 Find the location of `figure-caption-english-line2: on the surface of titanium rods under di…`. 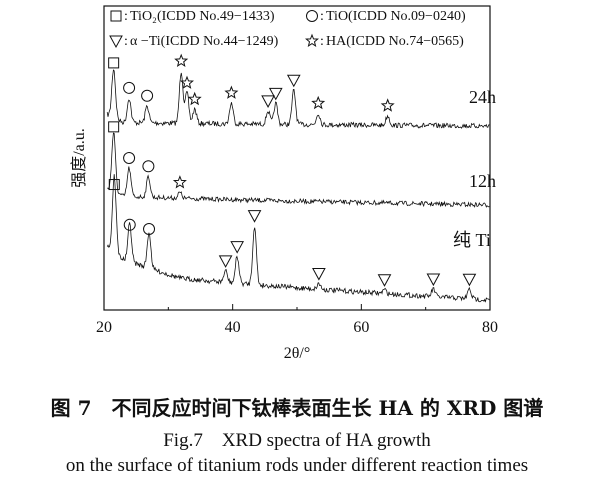

figure-caption-english-line2: on the surface of titanium rods under di… is located at coordinates (297, 465).